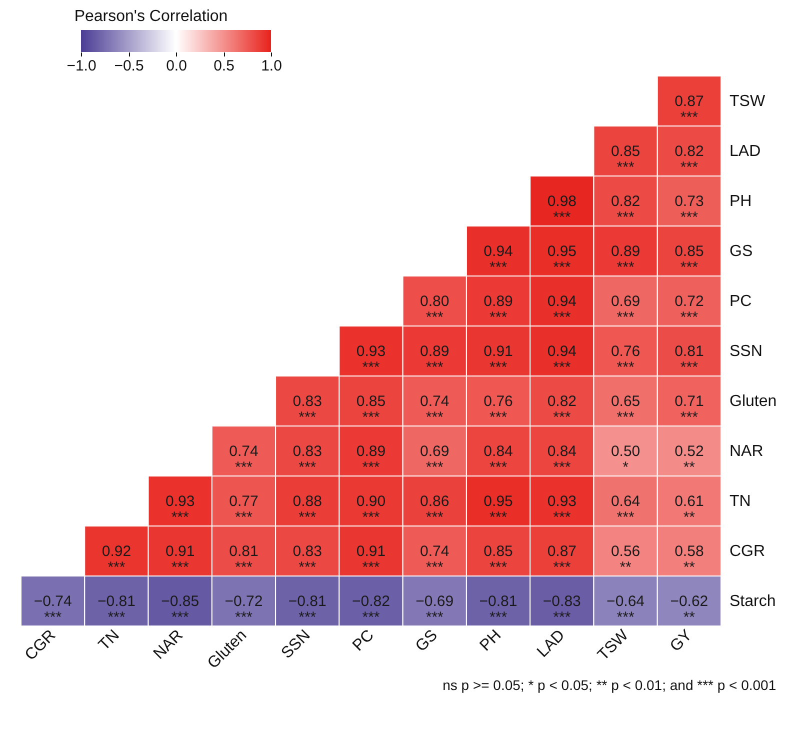 Image resolution: width=812 pixels, height=744 pixels. I want to click on legend-title: Pearson's Correlation, so click(151, 16).